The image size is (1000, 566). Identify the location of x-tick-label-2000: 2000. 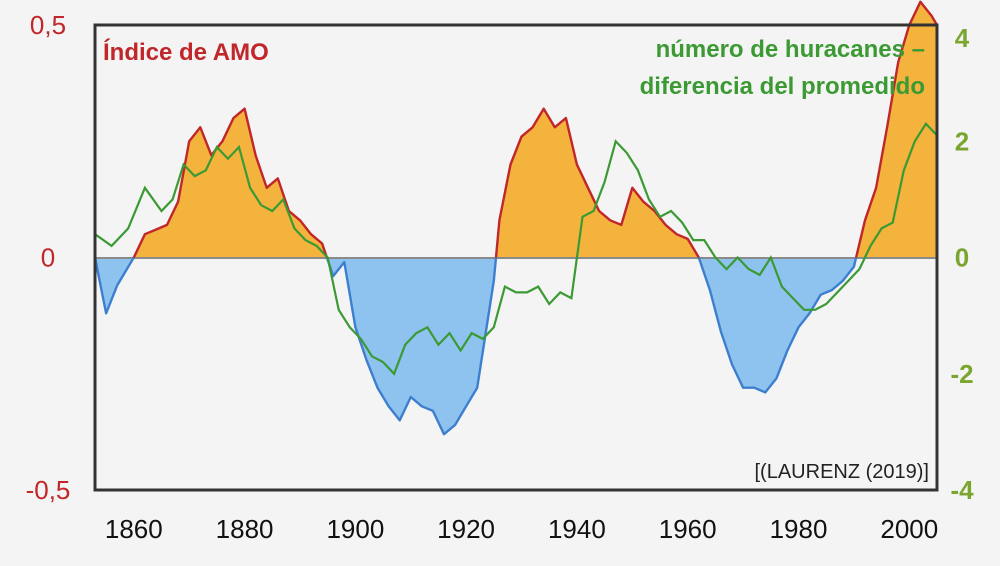
(909, 529).